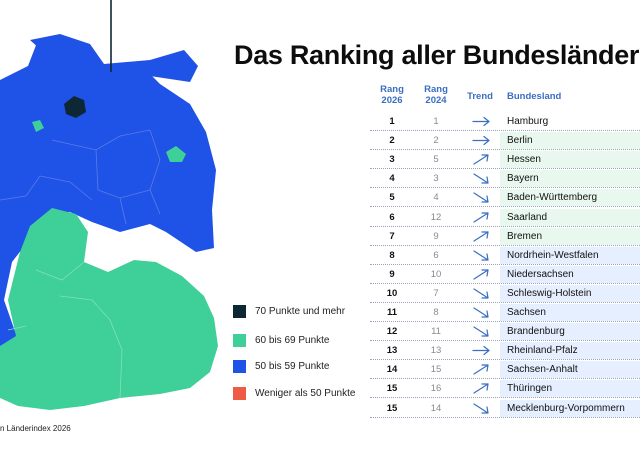 Image resolution: width=640 pixels, height=455 pixels. I want to click on table-row: 5 4 Baden-Württemberg, so click(505, 198).